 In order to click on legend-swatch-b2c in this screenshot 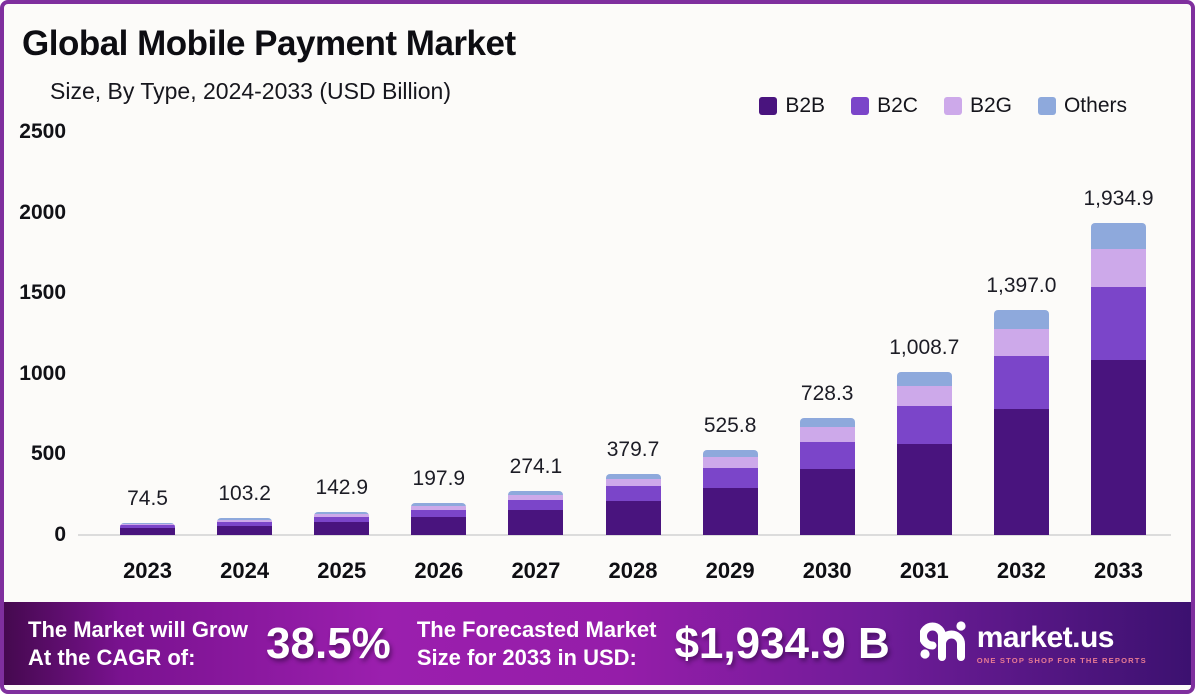, I will do `click(860, 106)`.